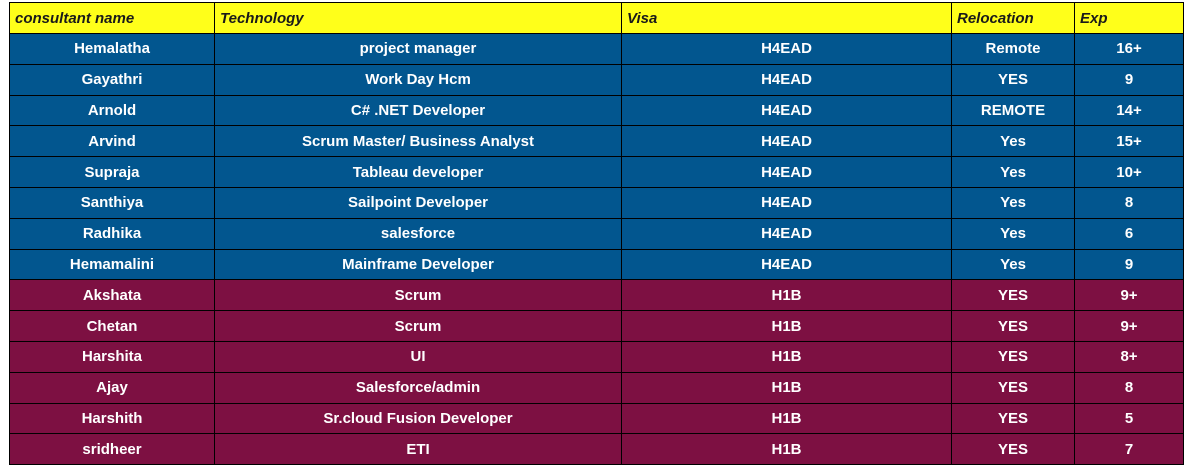  Describe the element at coordinates (418, 18) in the screenshot. I see `header-technology: Technology` at that location.